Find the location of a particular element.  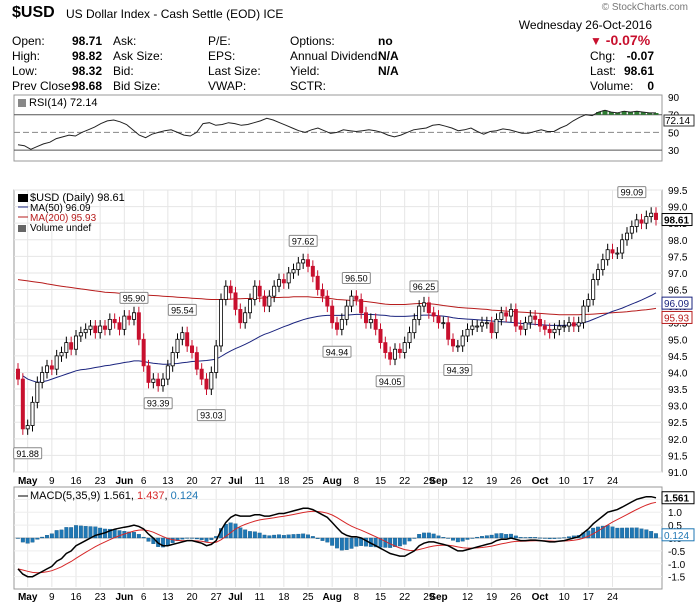

annotation-label: 97.62 is located at coordinates (303, 241).